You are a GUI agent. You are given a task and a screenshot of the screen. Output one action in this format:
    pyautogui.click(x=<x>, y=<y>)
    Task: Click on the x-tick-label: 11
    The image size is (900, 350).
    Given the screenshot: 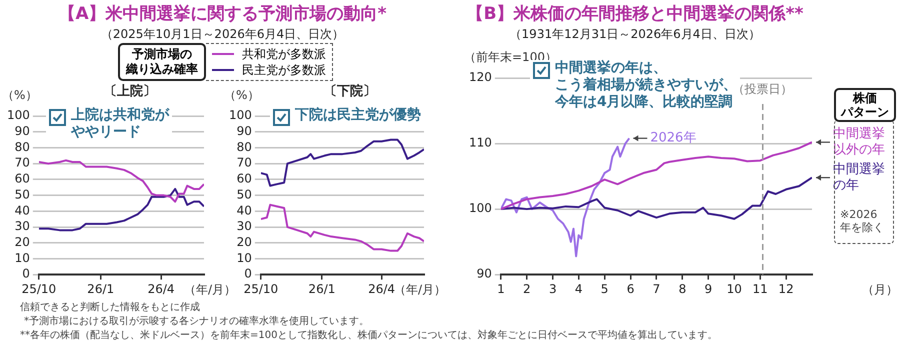 What is the action you would take?
    pyautogui.click(x=760, y=289)
    